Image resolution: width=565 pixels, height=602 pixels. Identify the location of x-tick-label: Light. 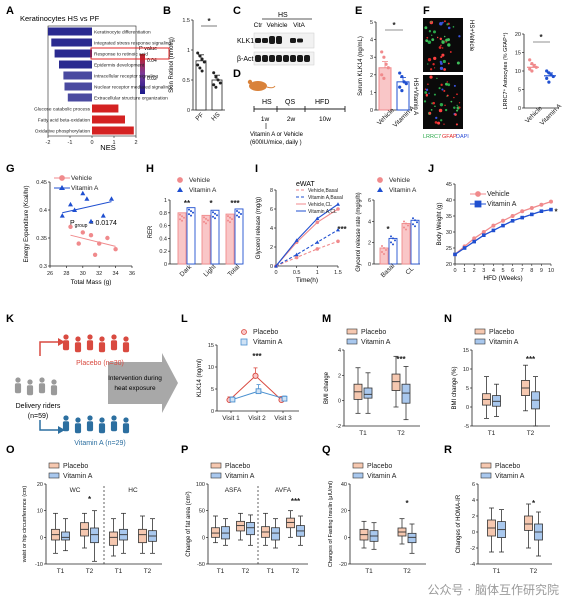
(209, 270).